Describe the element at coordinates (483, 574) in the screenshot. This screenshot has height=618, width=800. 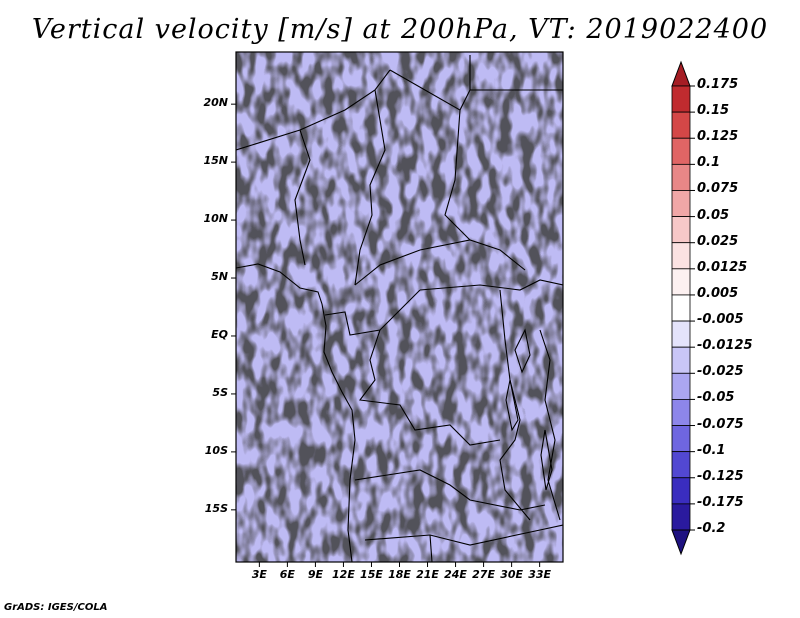
I see `lon-label: 27E` at that location.